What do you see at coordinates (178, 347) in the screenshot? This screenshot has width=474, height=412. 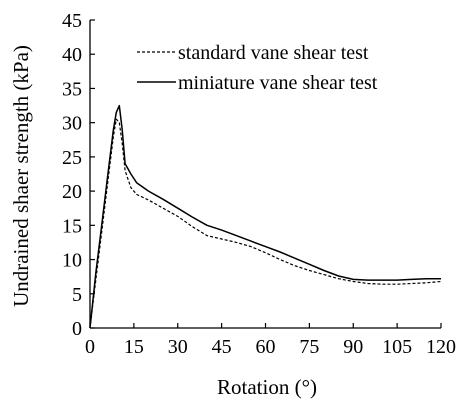 I see `x-tick-label: 30` at bounding box center [178, 347].